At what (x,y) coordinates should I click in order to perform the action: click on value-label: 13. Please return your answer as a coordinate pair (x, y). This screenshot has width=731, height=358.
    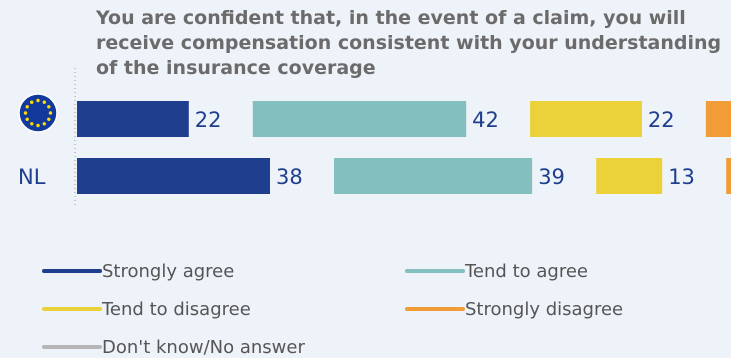
    Looking at the image, I should click on (681, 177).